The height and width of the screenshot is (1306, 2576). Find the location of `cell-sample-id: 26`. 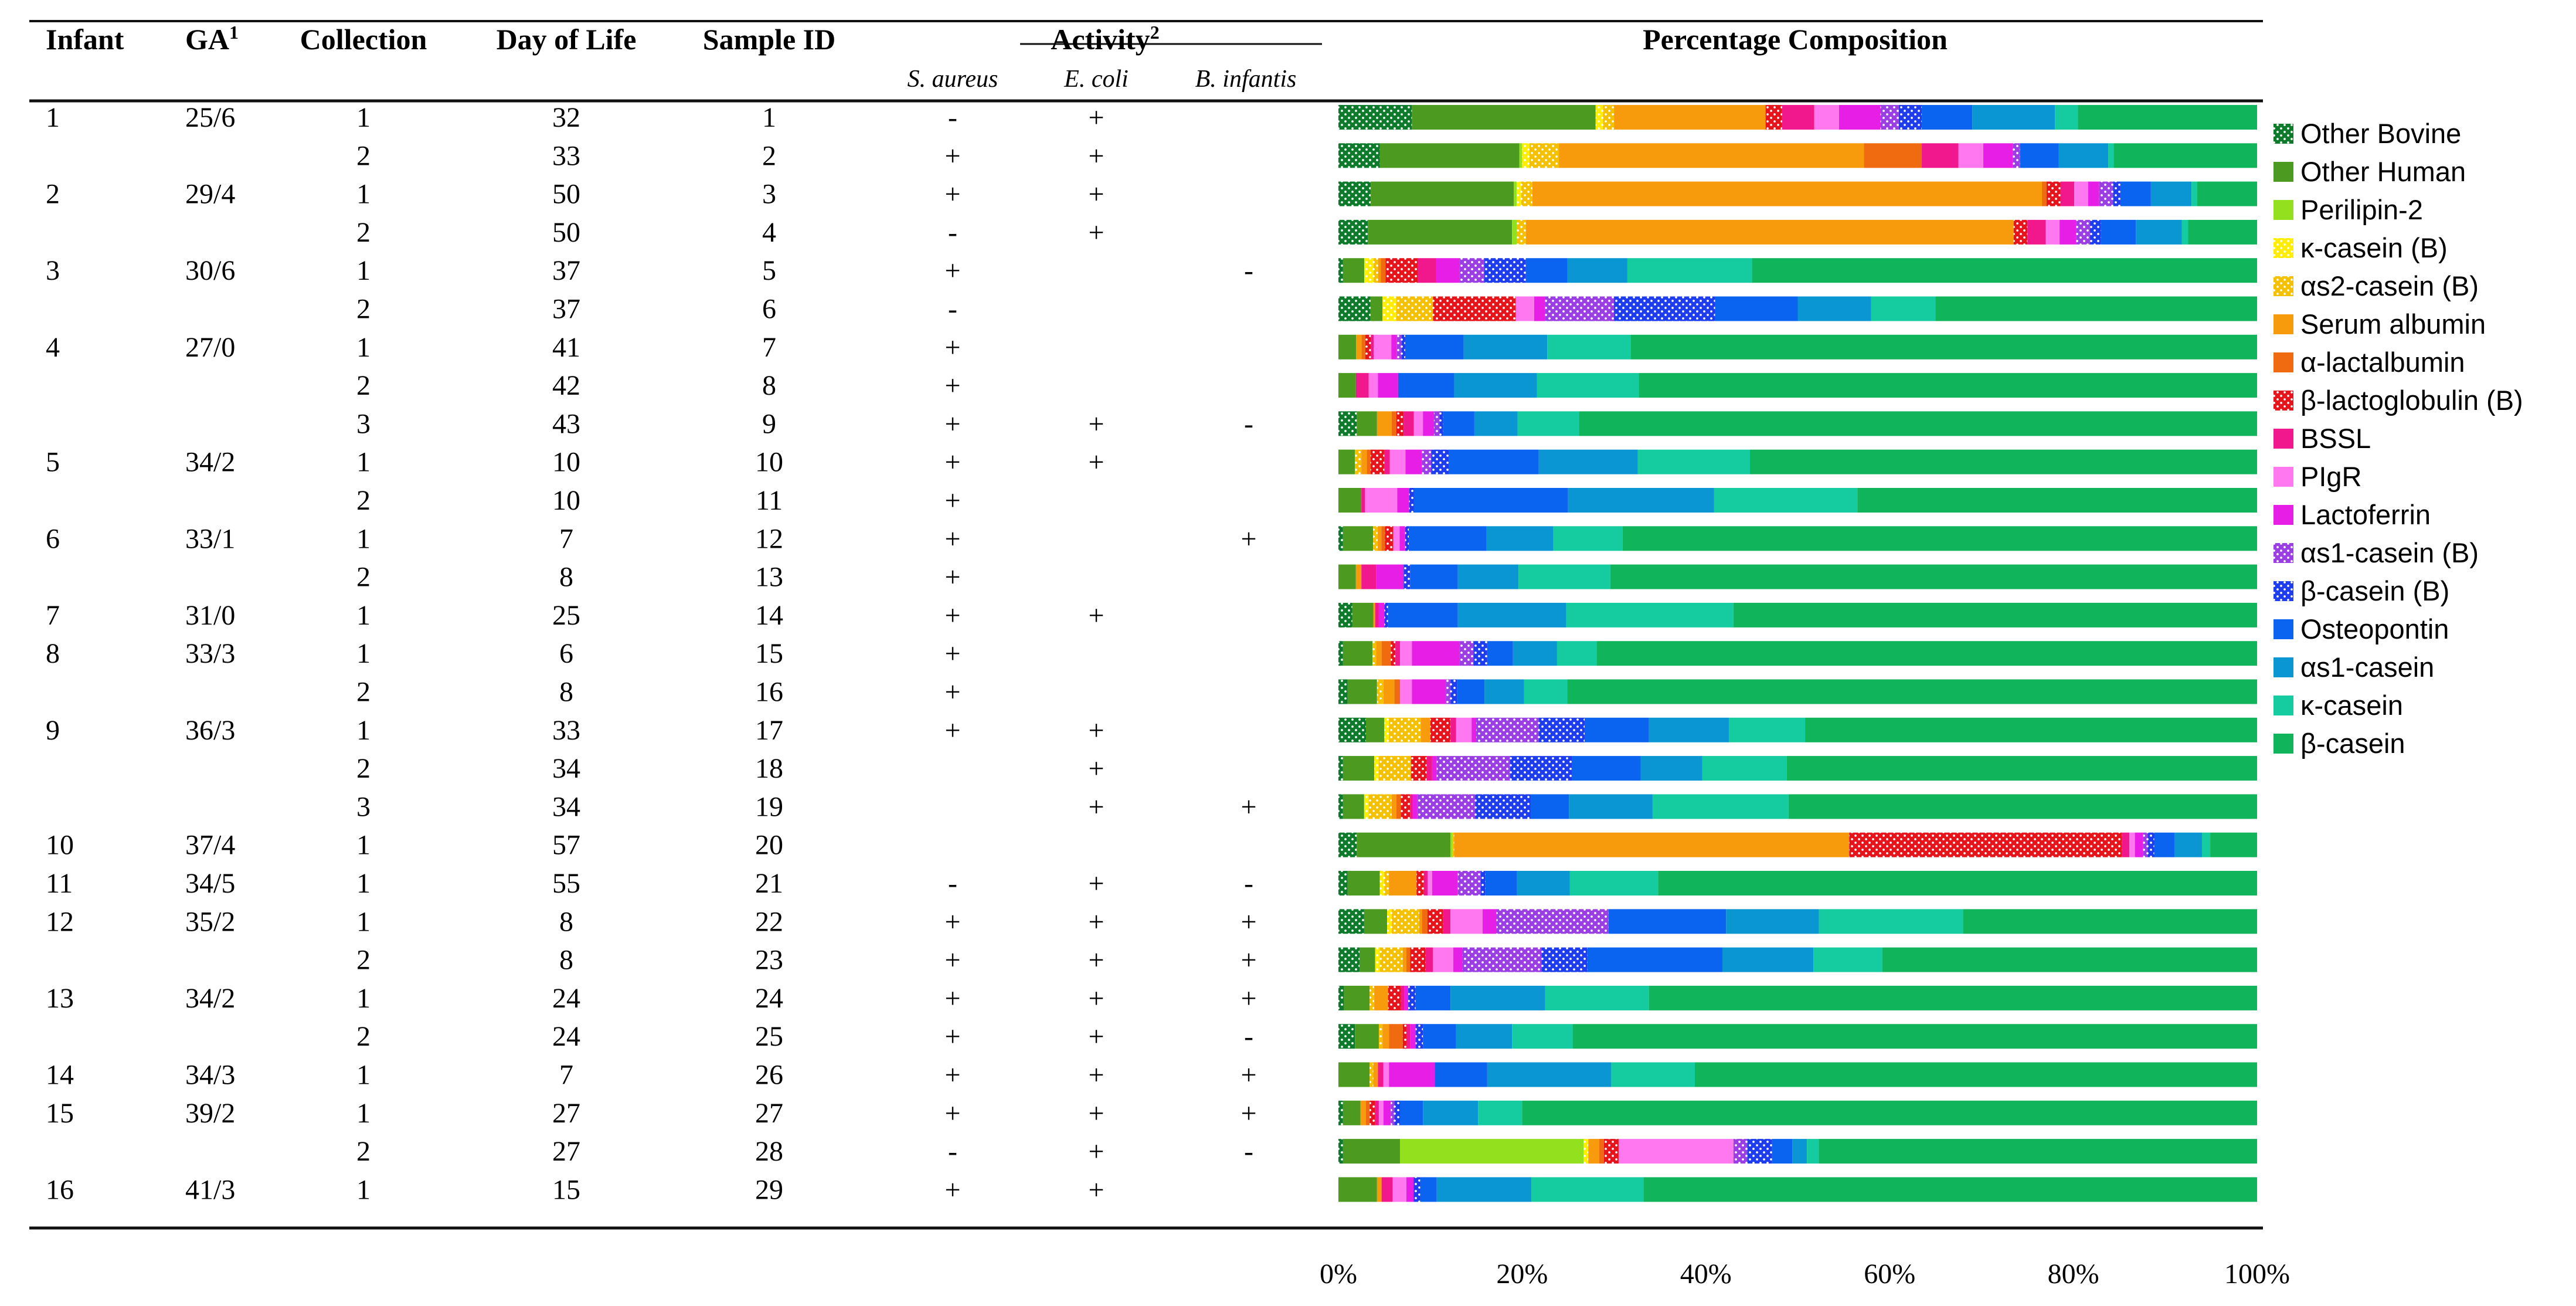

cell-sample-id: 26 is located at coordinates (769, 1075).